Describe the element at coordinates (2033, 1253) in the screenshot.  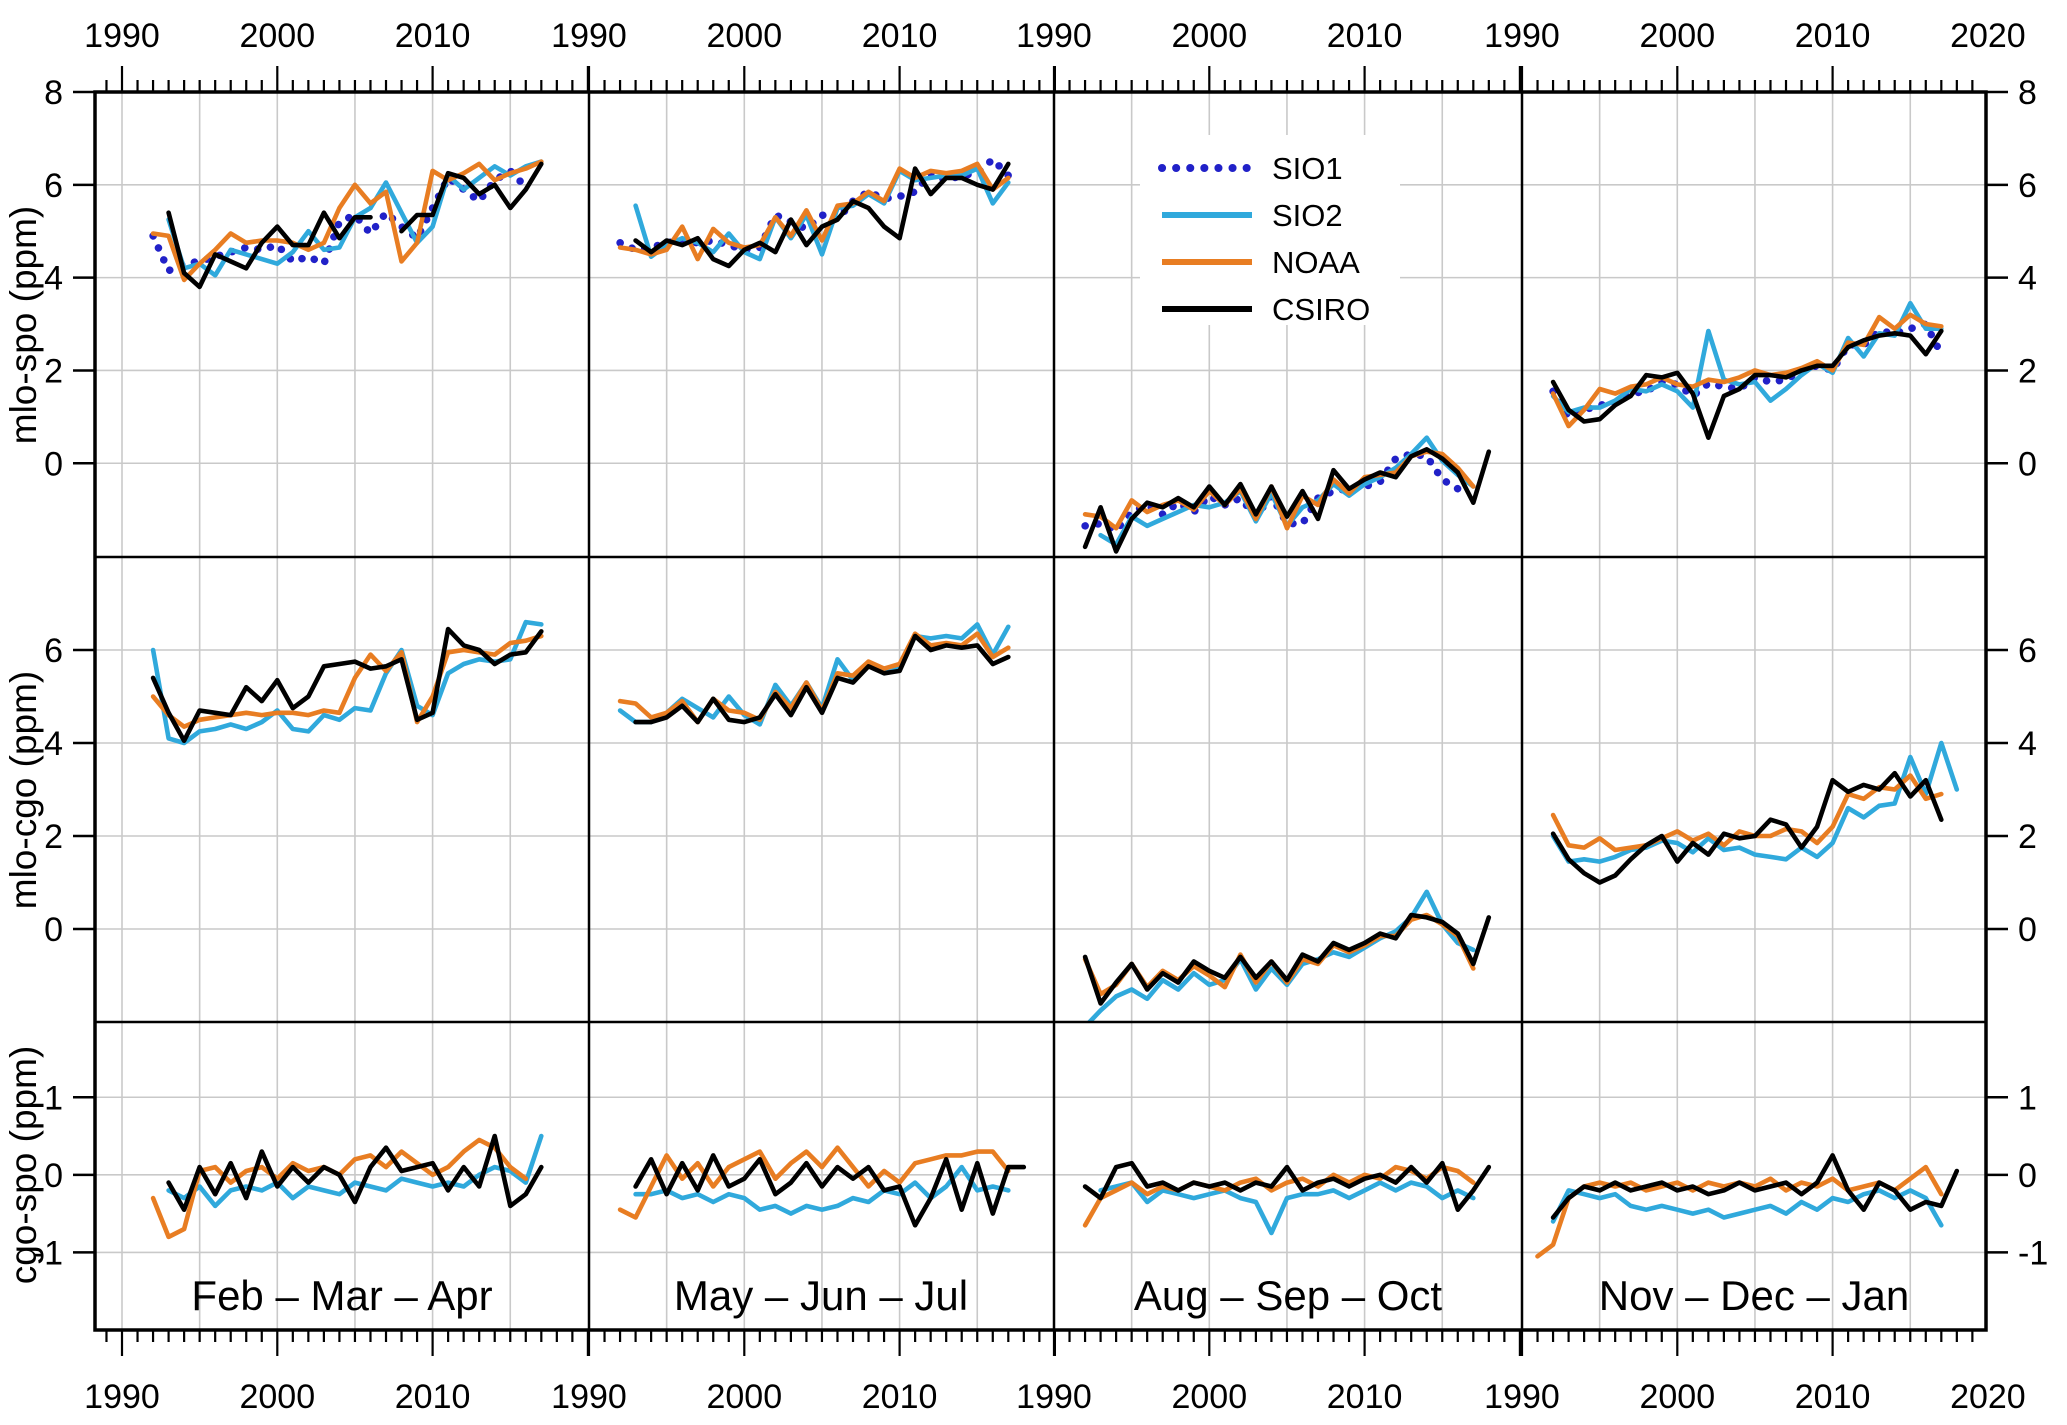
I see `y-tick-label-right: -1` at that location.